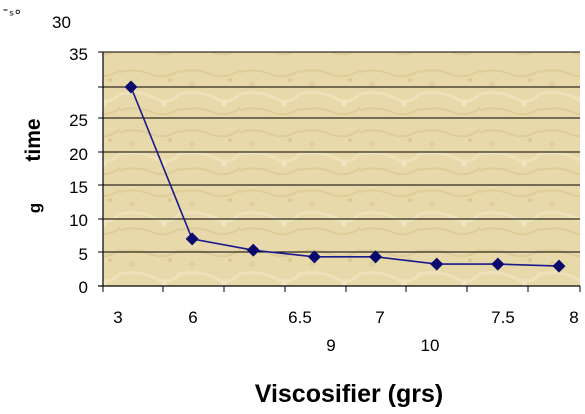 The width and height of the screenshot is (585, 414). I want to click on x-tick-labels: 3 6 6.5 7 7.5 8 9 10, so click(345, 331).